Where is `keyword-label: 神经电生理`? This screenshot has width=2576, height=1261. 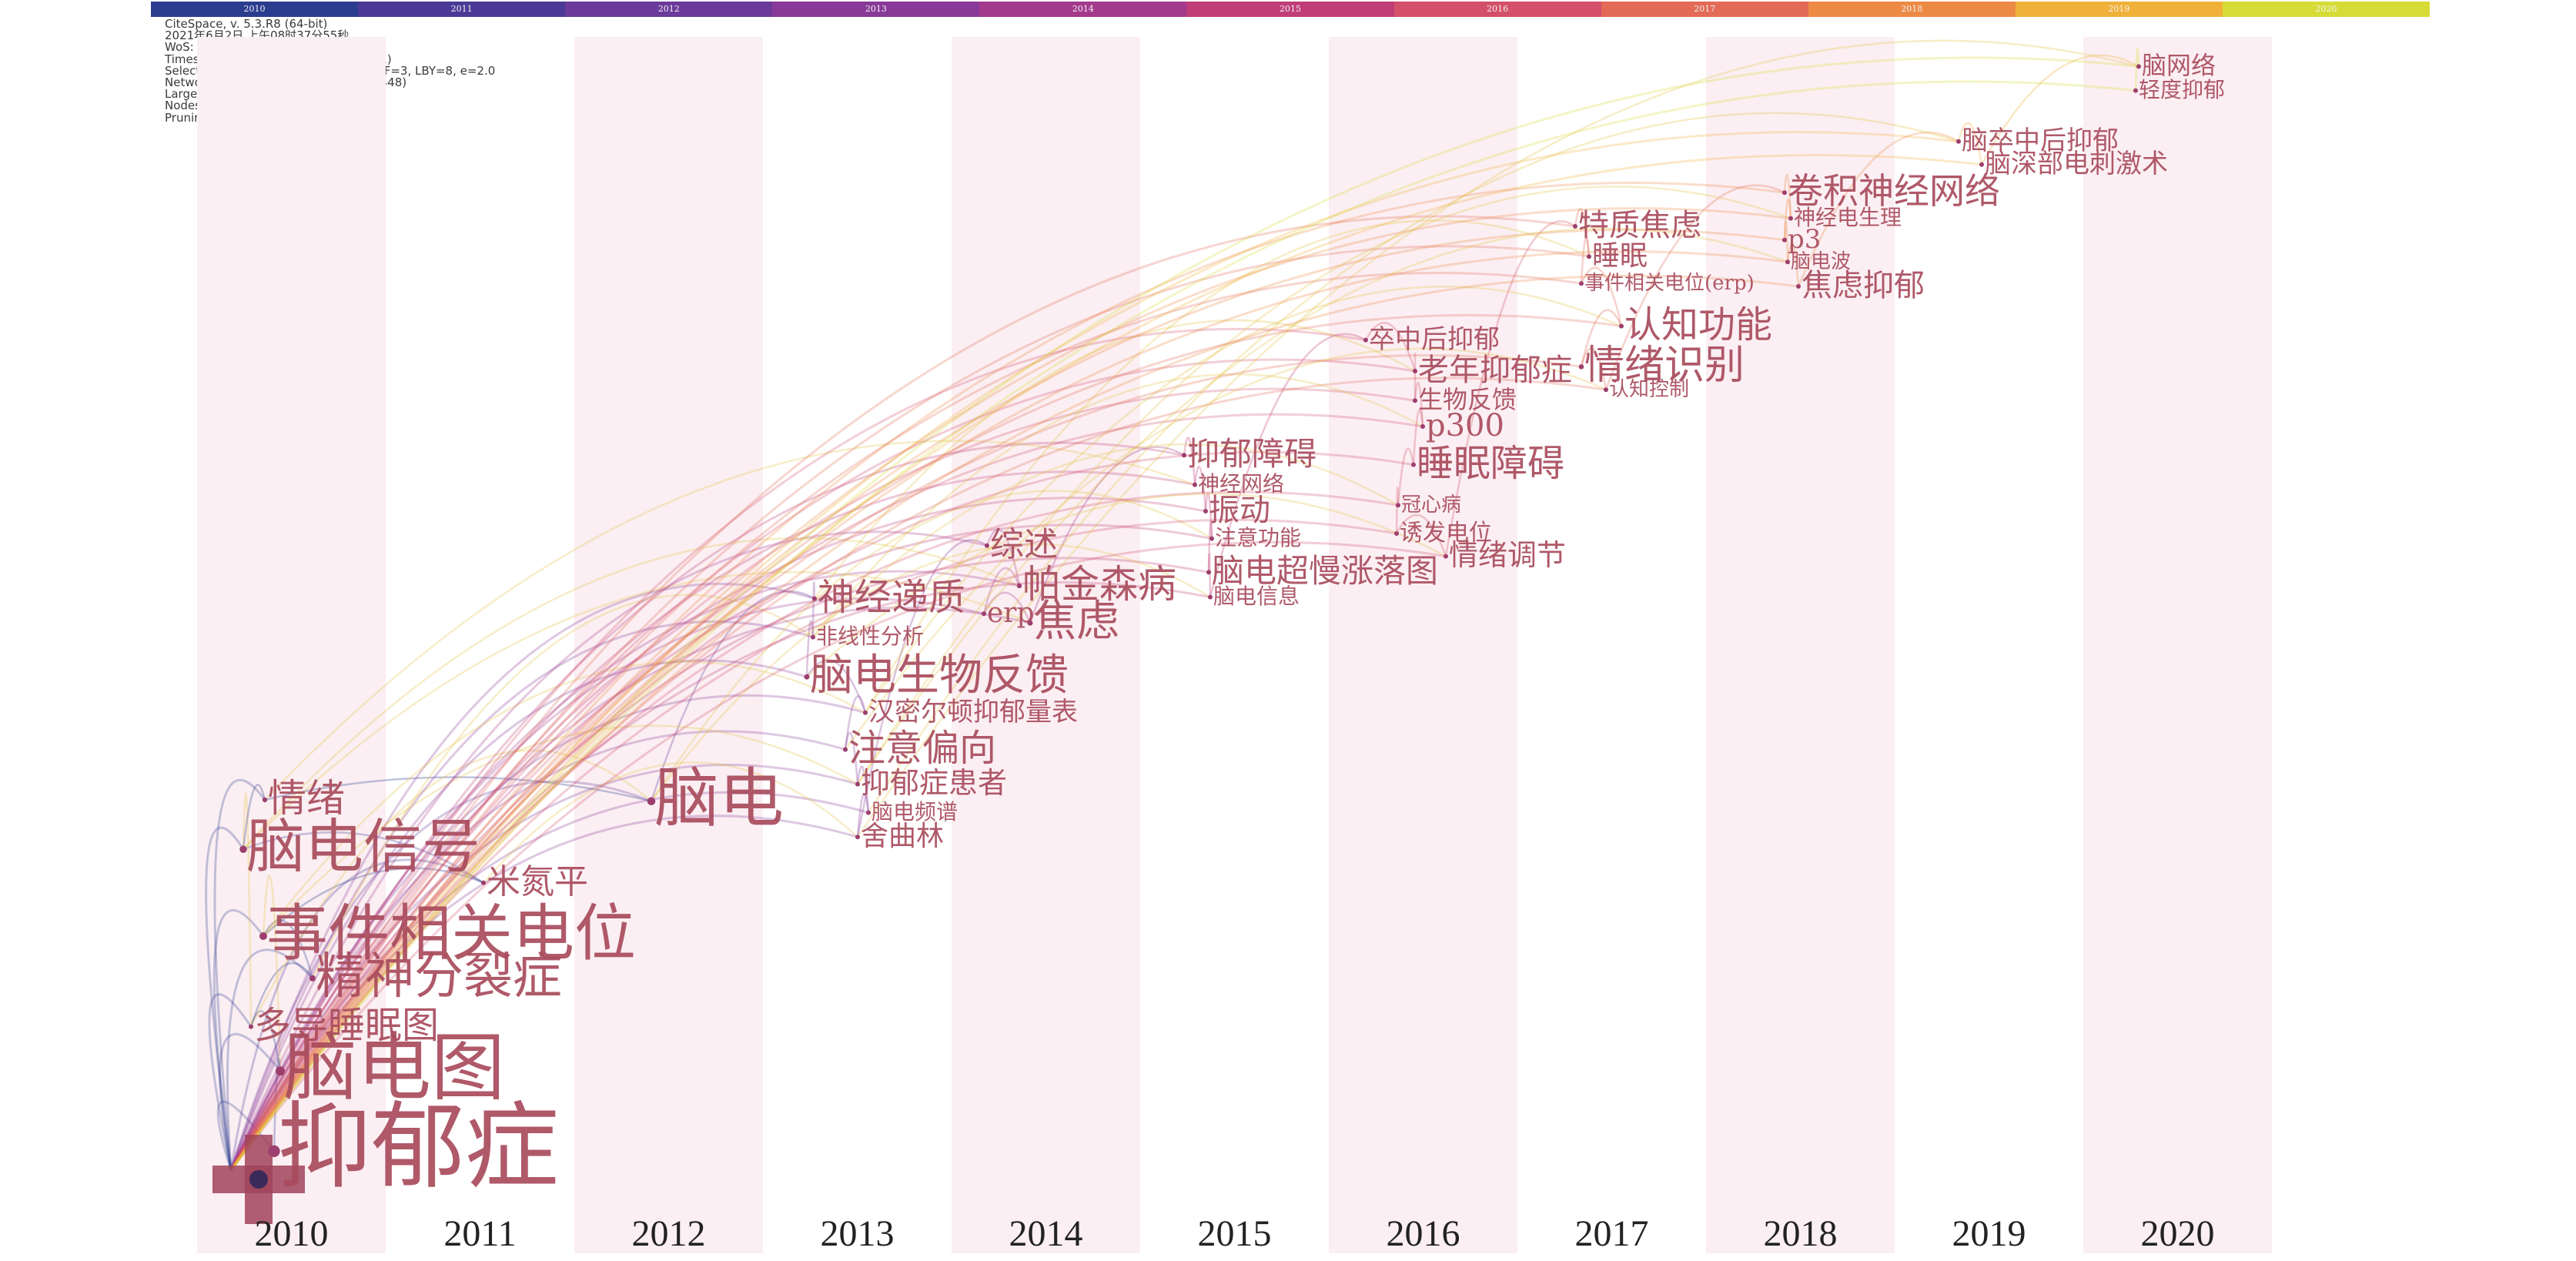
keyword-label: 神经电生理 is located at coordinates (1848, 218).